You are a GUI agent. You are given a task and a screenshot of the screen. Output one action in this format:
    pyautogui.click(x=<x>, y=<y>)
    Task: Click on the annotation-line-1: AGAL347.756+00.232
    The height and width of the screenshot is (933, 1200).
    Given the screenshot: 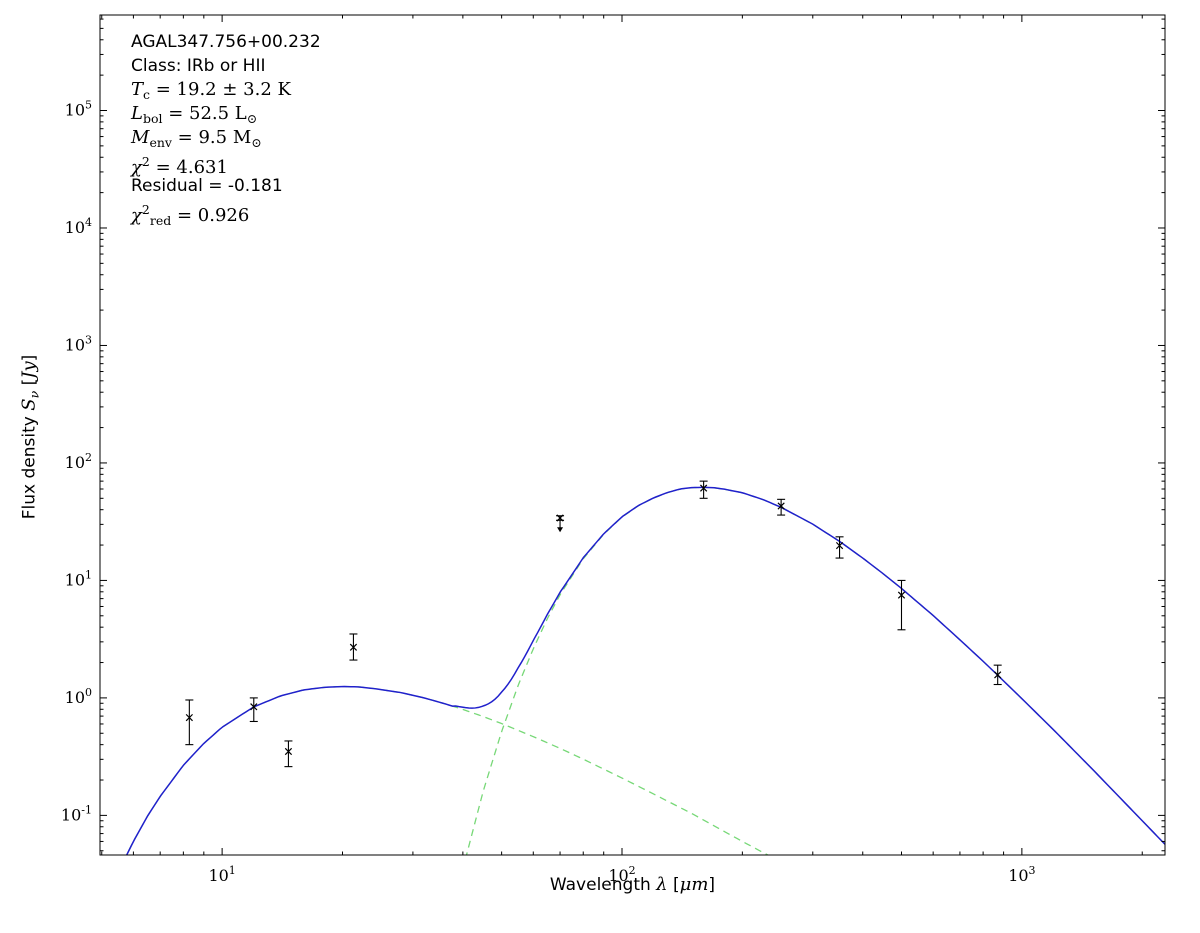 What is the action you would take?
    pyautogui.click(x=226, y=42)
    